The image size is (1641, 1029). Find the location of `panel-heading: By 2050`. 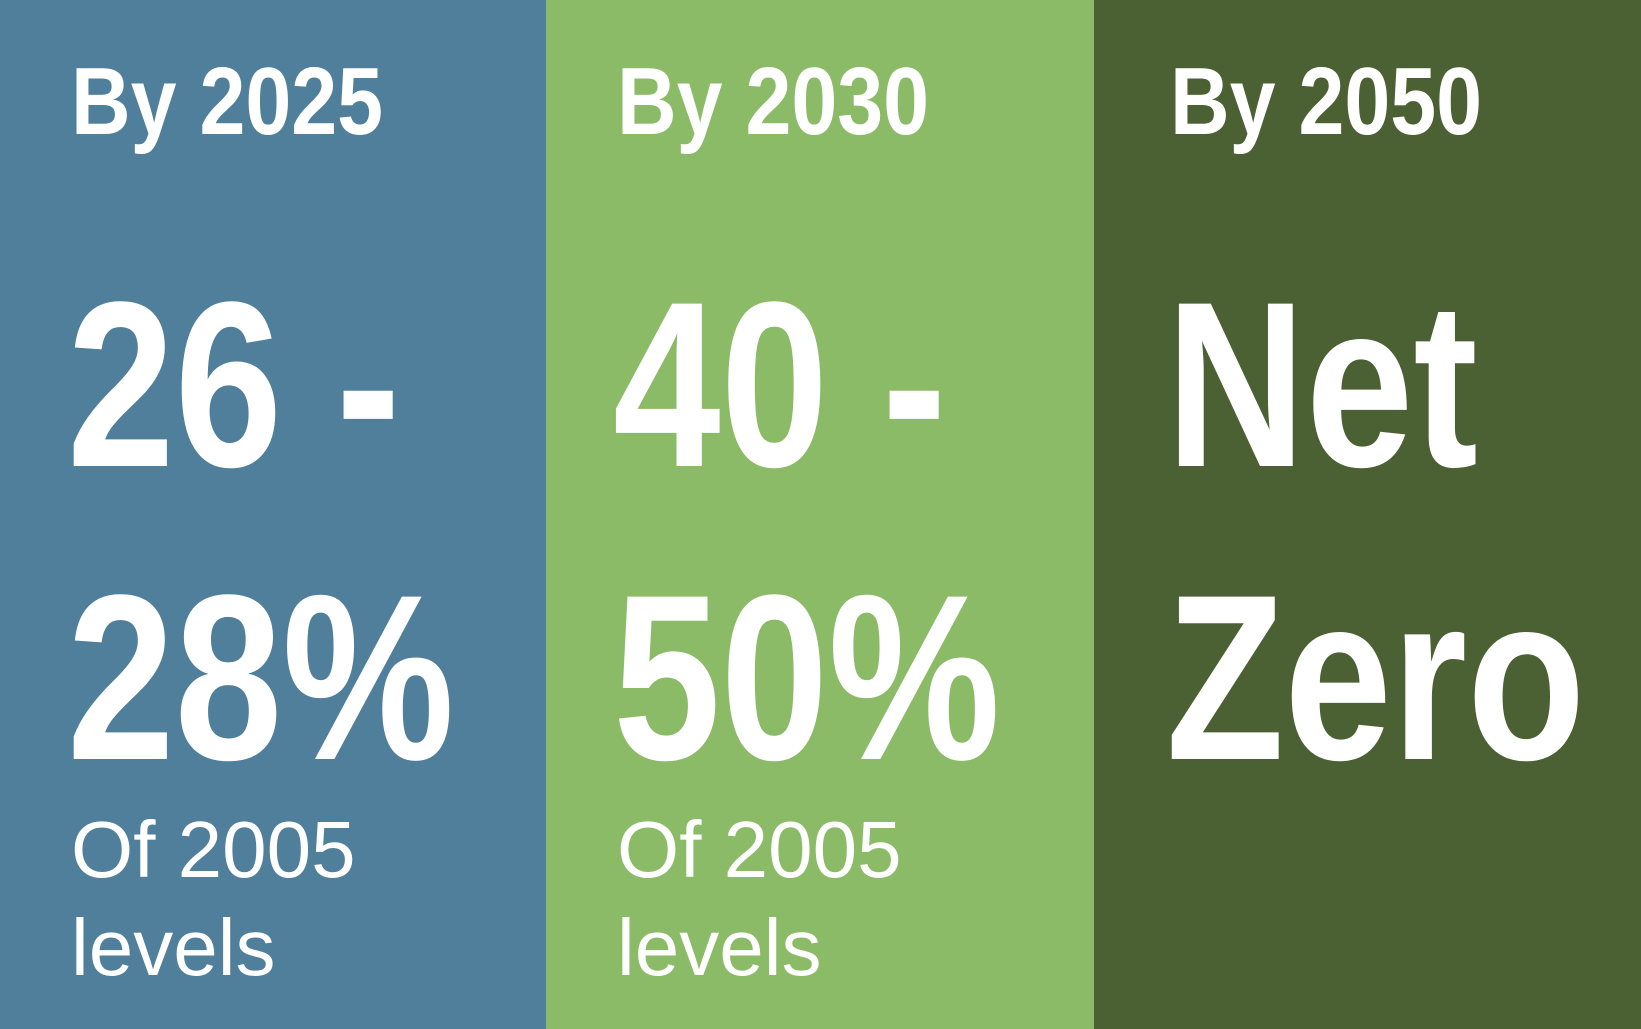

panel-heading: By 2050 is located at coordinates (1326, 100).